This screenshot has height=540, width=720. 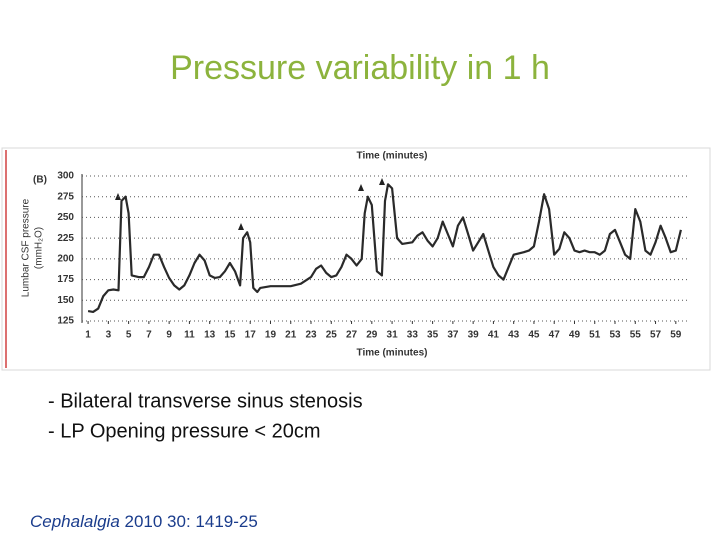 I want to click on x-tick-label: 39, so click(x=474, y=335).